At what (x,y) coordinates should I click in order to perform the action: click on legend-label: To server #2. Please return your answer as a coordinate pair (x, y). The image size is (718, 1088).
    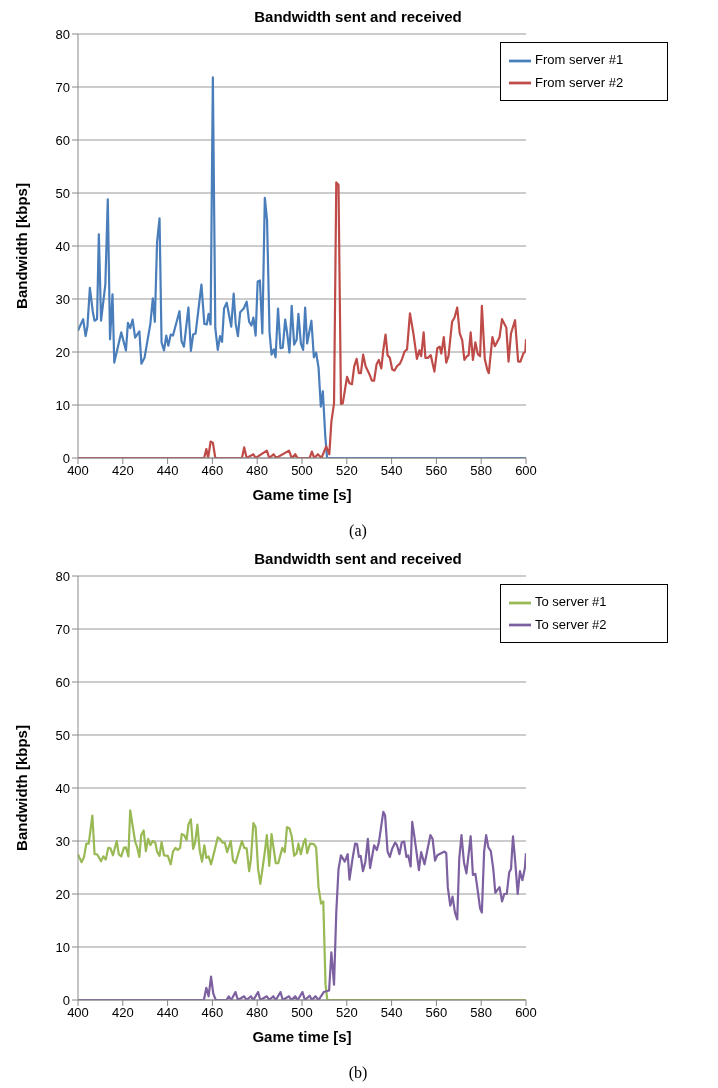
    Looking at the image, I should click on (571, 624).